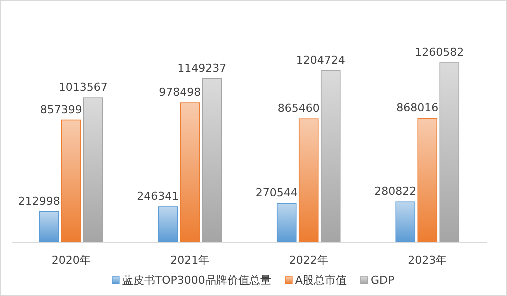 Image resolution: width=507 pixels, height=296 pixels. What do you see at coordinates (158, 197) in the screenshot?
I see `data-label: 246341` at bounding box center [158, 197].